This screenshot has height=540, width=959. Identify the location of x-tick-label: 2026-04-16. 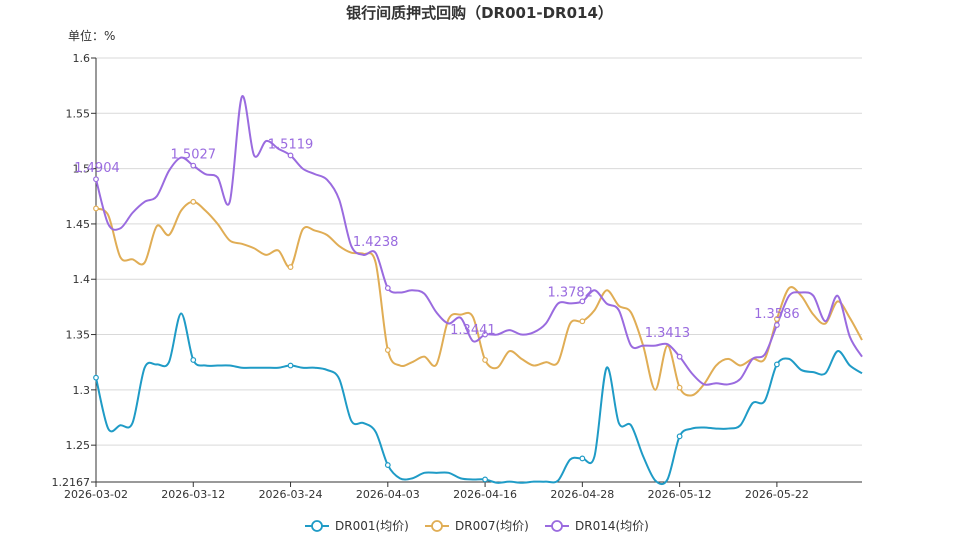
(485, 494).